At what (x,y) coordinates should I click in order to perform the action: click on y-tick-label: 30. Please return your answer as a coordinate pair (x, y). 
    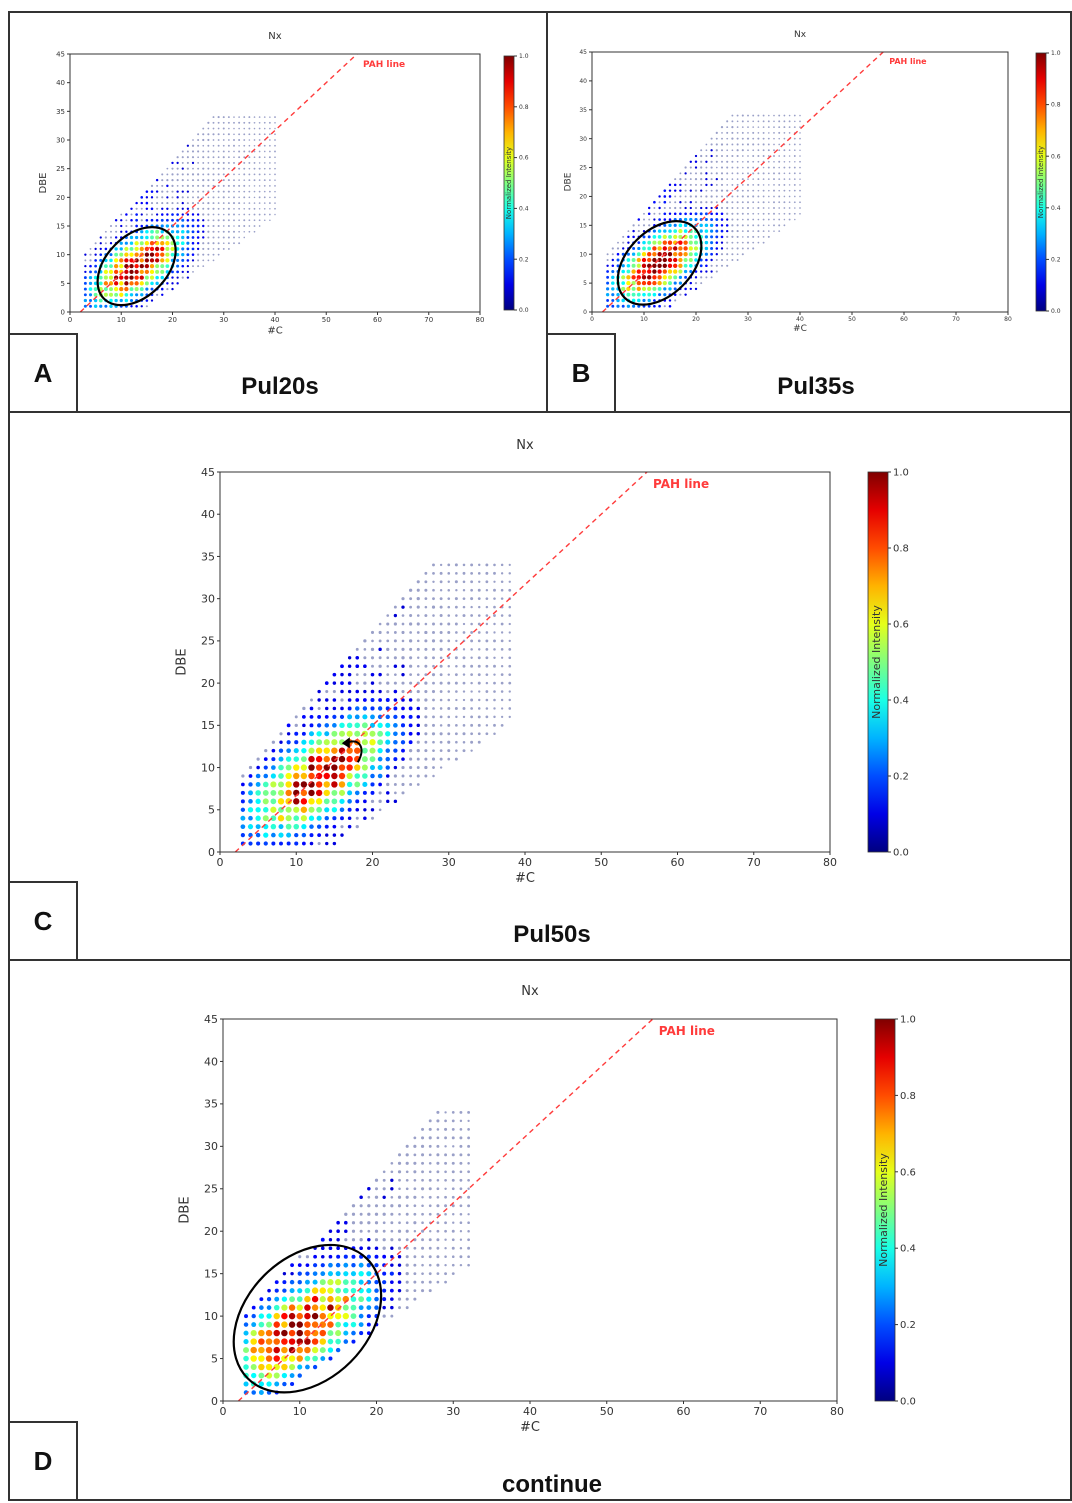
    Looking at the image, I should click on (211, 1146).